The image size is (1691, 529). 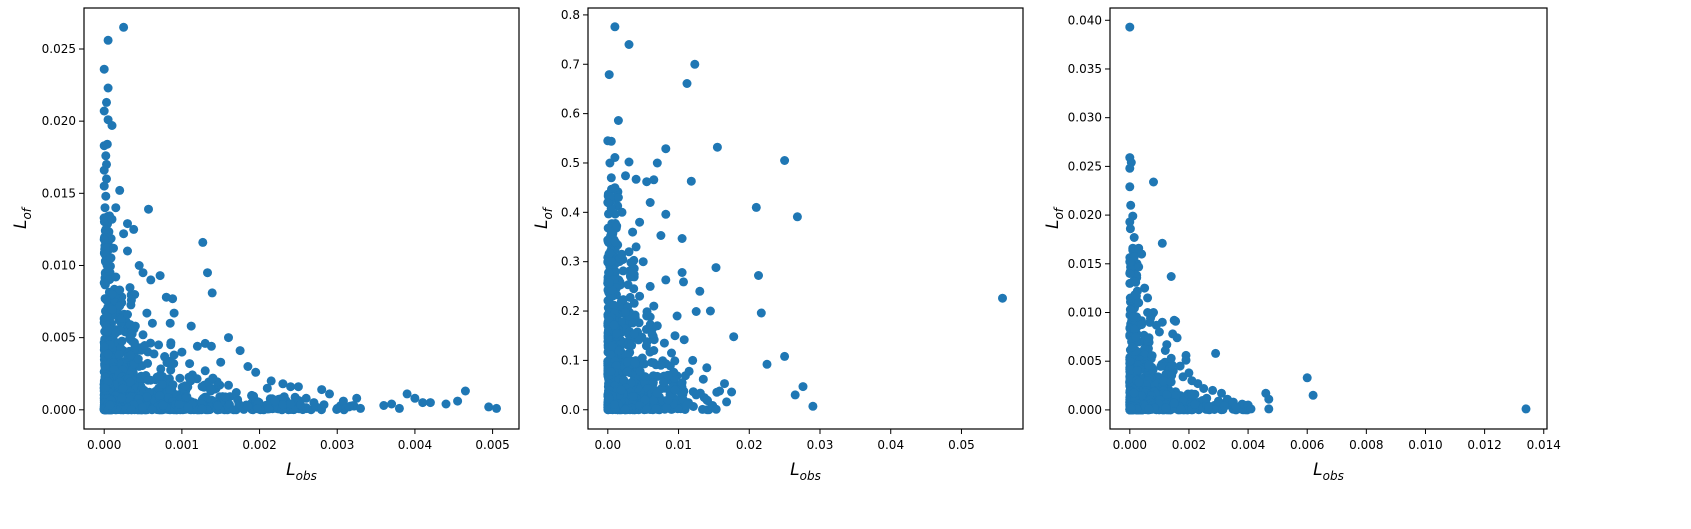 I want to click on y-tick-label: 0.035, so click(x=1085, y=69).